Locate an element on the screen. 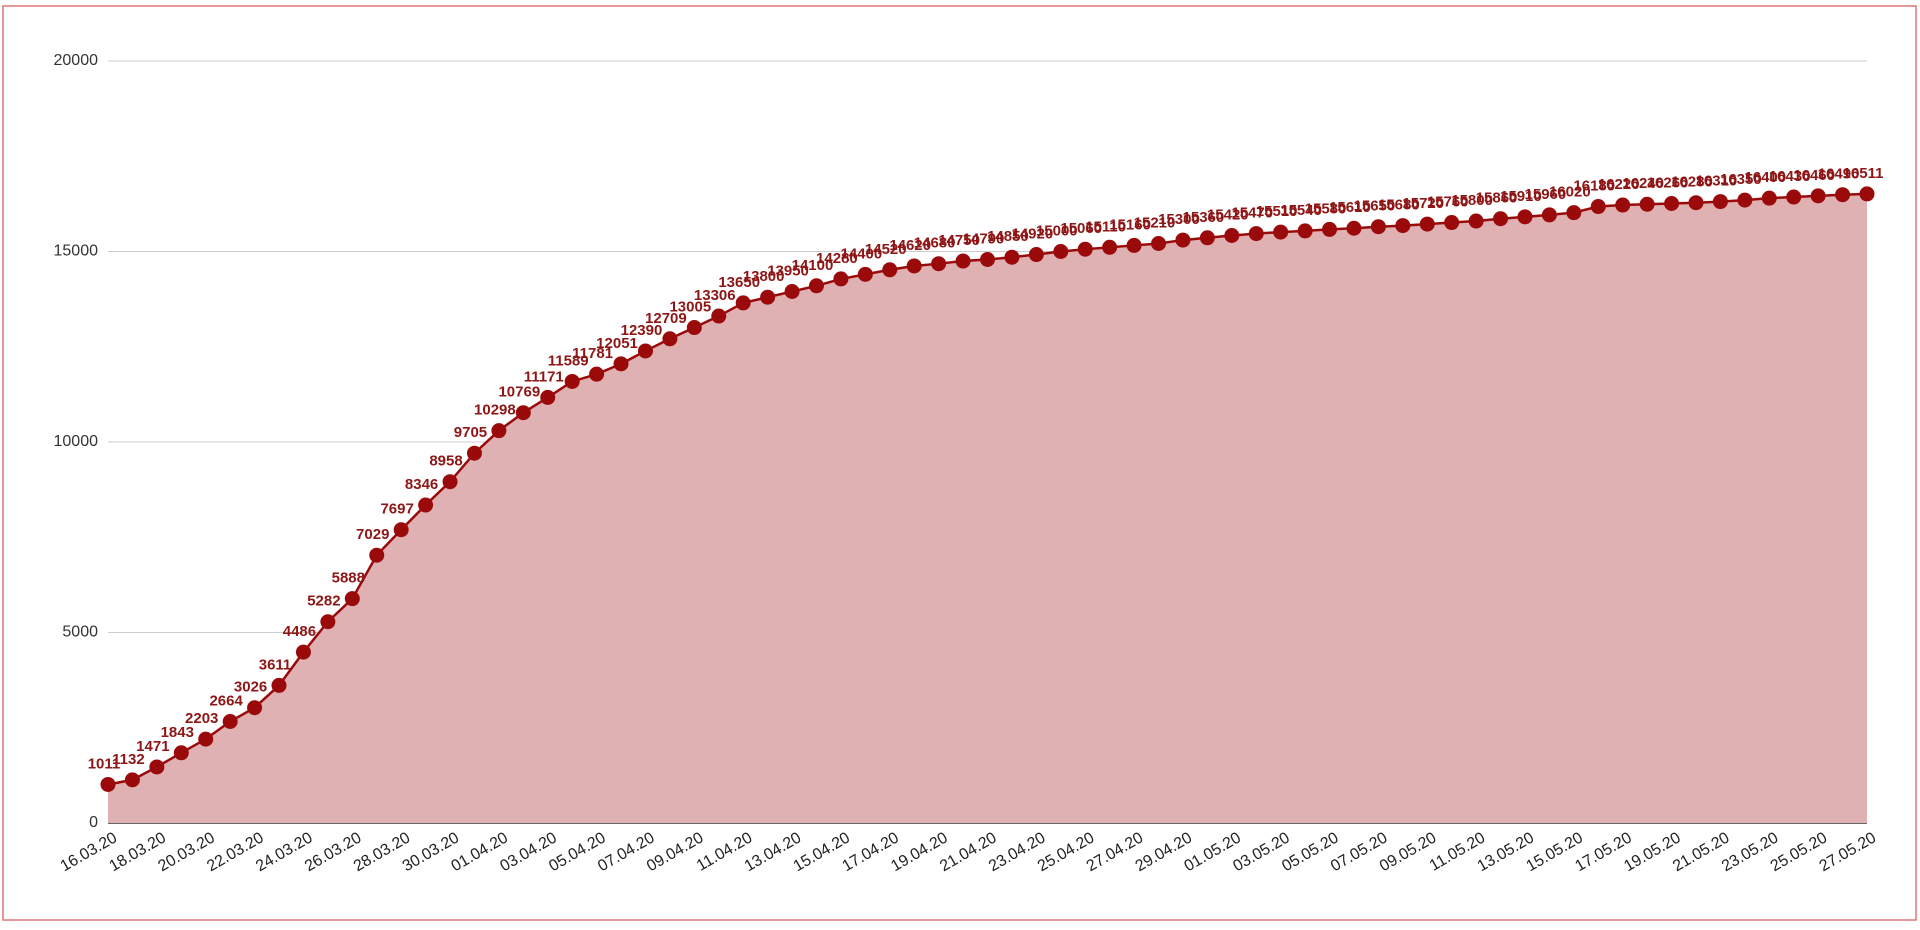  data-label: 15860 is located at coordinates (1497, 198).